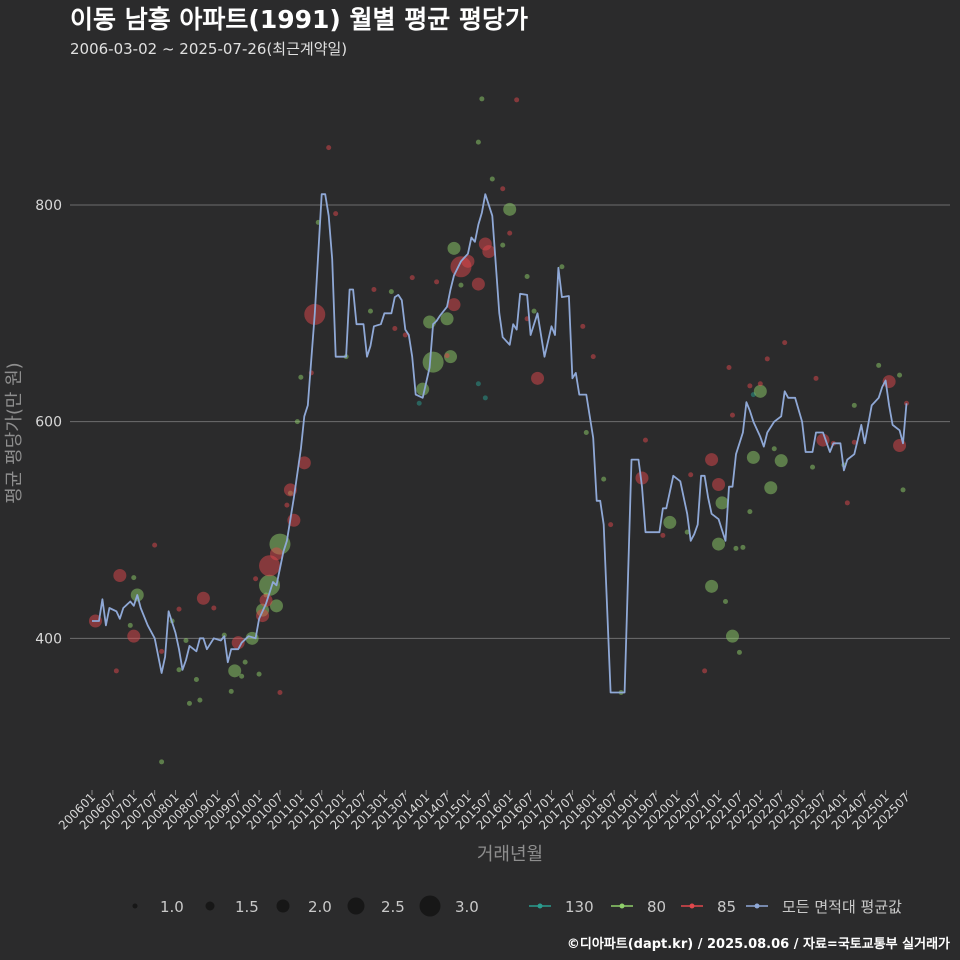 The width and height of the screenshot is (960, 960). What do you see at coordinates (579, 907) in the screenshot?
I see `legend-series-label: 130` at bounding box center [579, 907].